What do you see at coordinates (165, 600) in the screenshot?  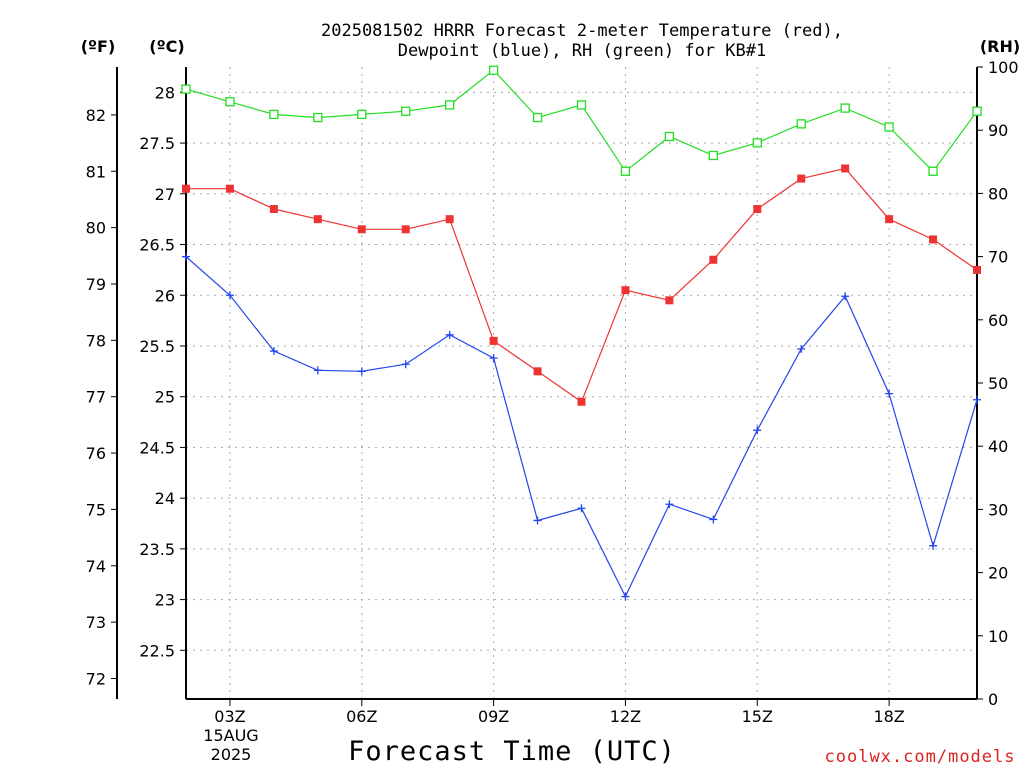 I see `celsius-tick-label: 23` at bounding box center [165, 600].